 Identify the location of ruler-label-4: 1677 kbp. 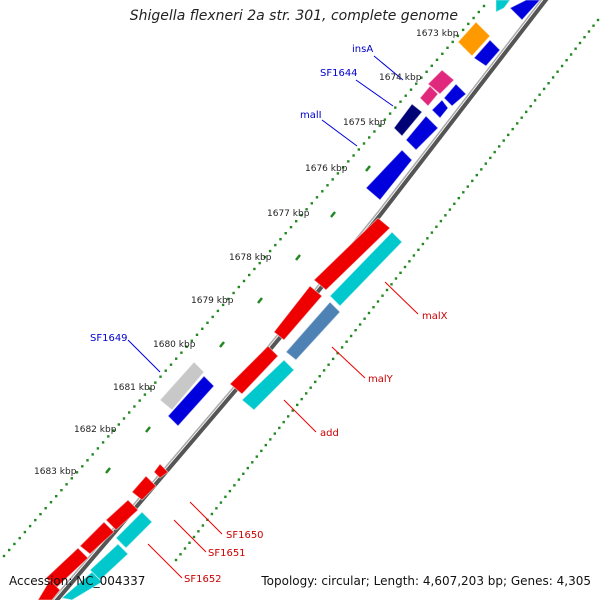
(288, 214).